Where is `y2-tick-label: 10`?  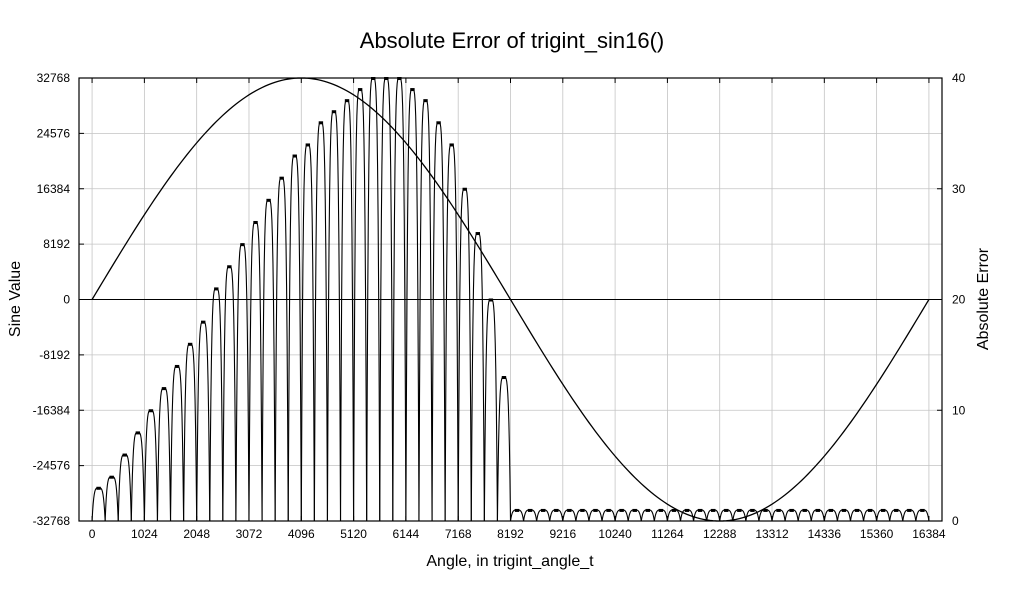 y2-tick-label: 10 is located at coordinates (959, 410).